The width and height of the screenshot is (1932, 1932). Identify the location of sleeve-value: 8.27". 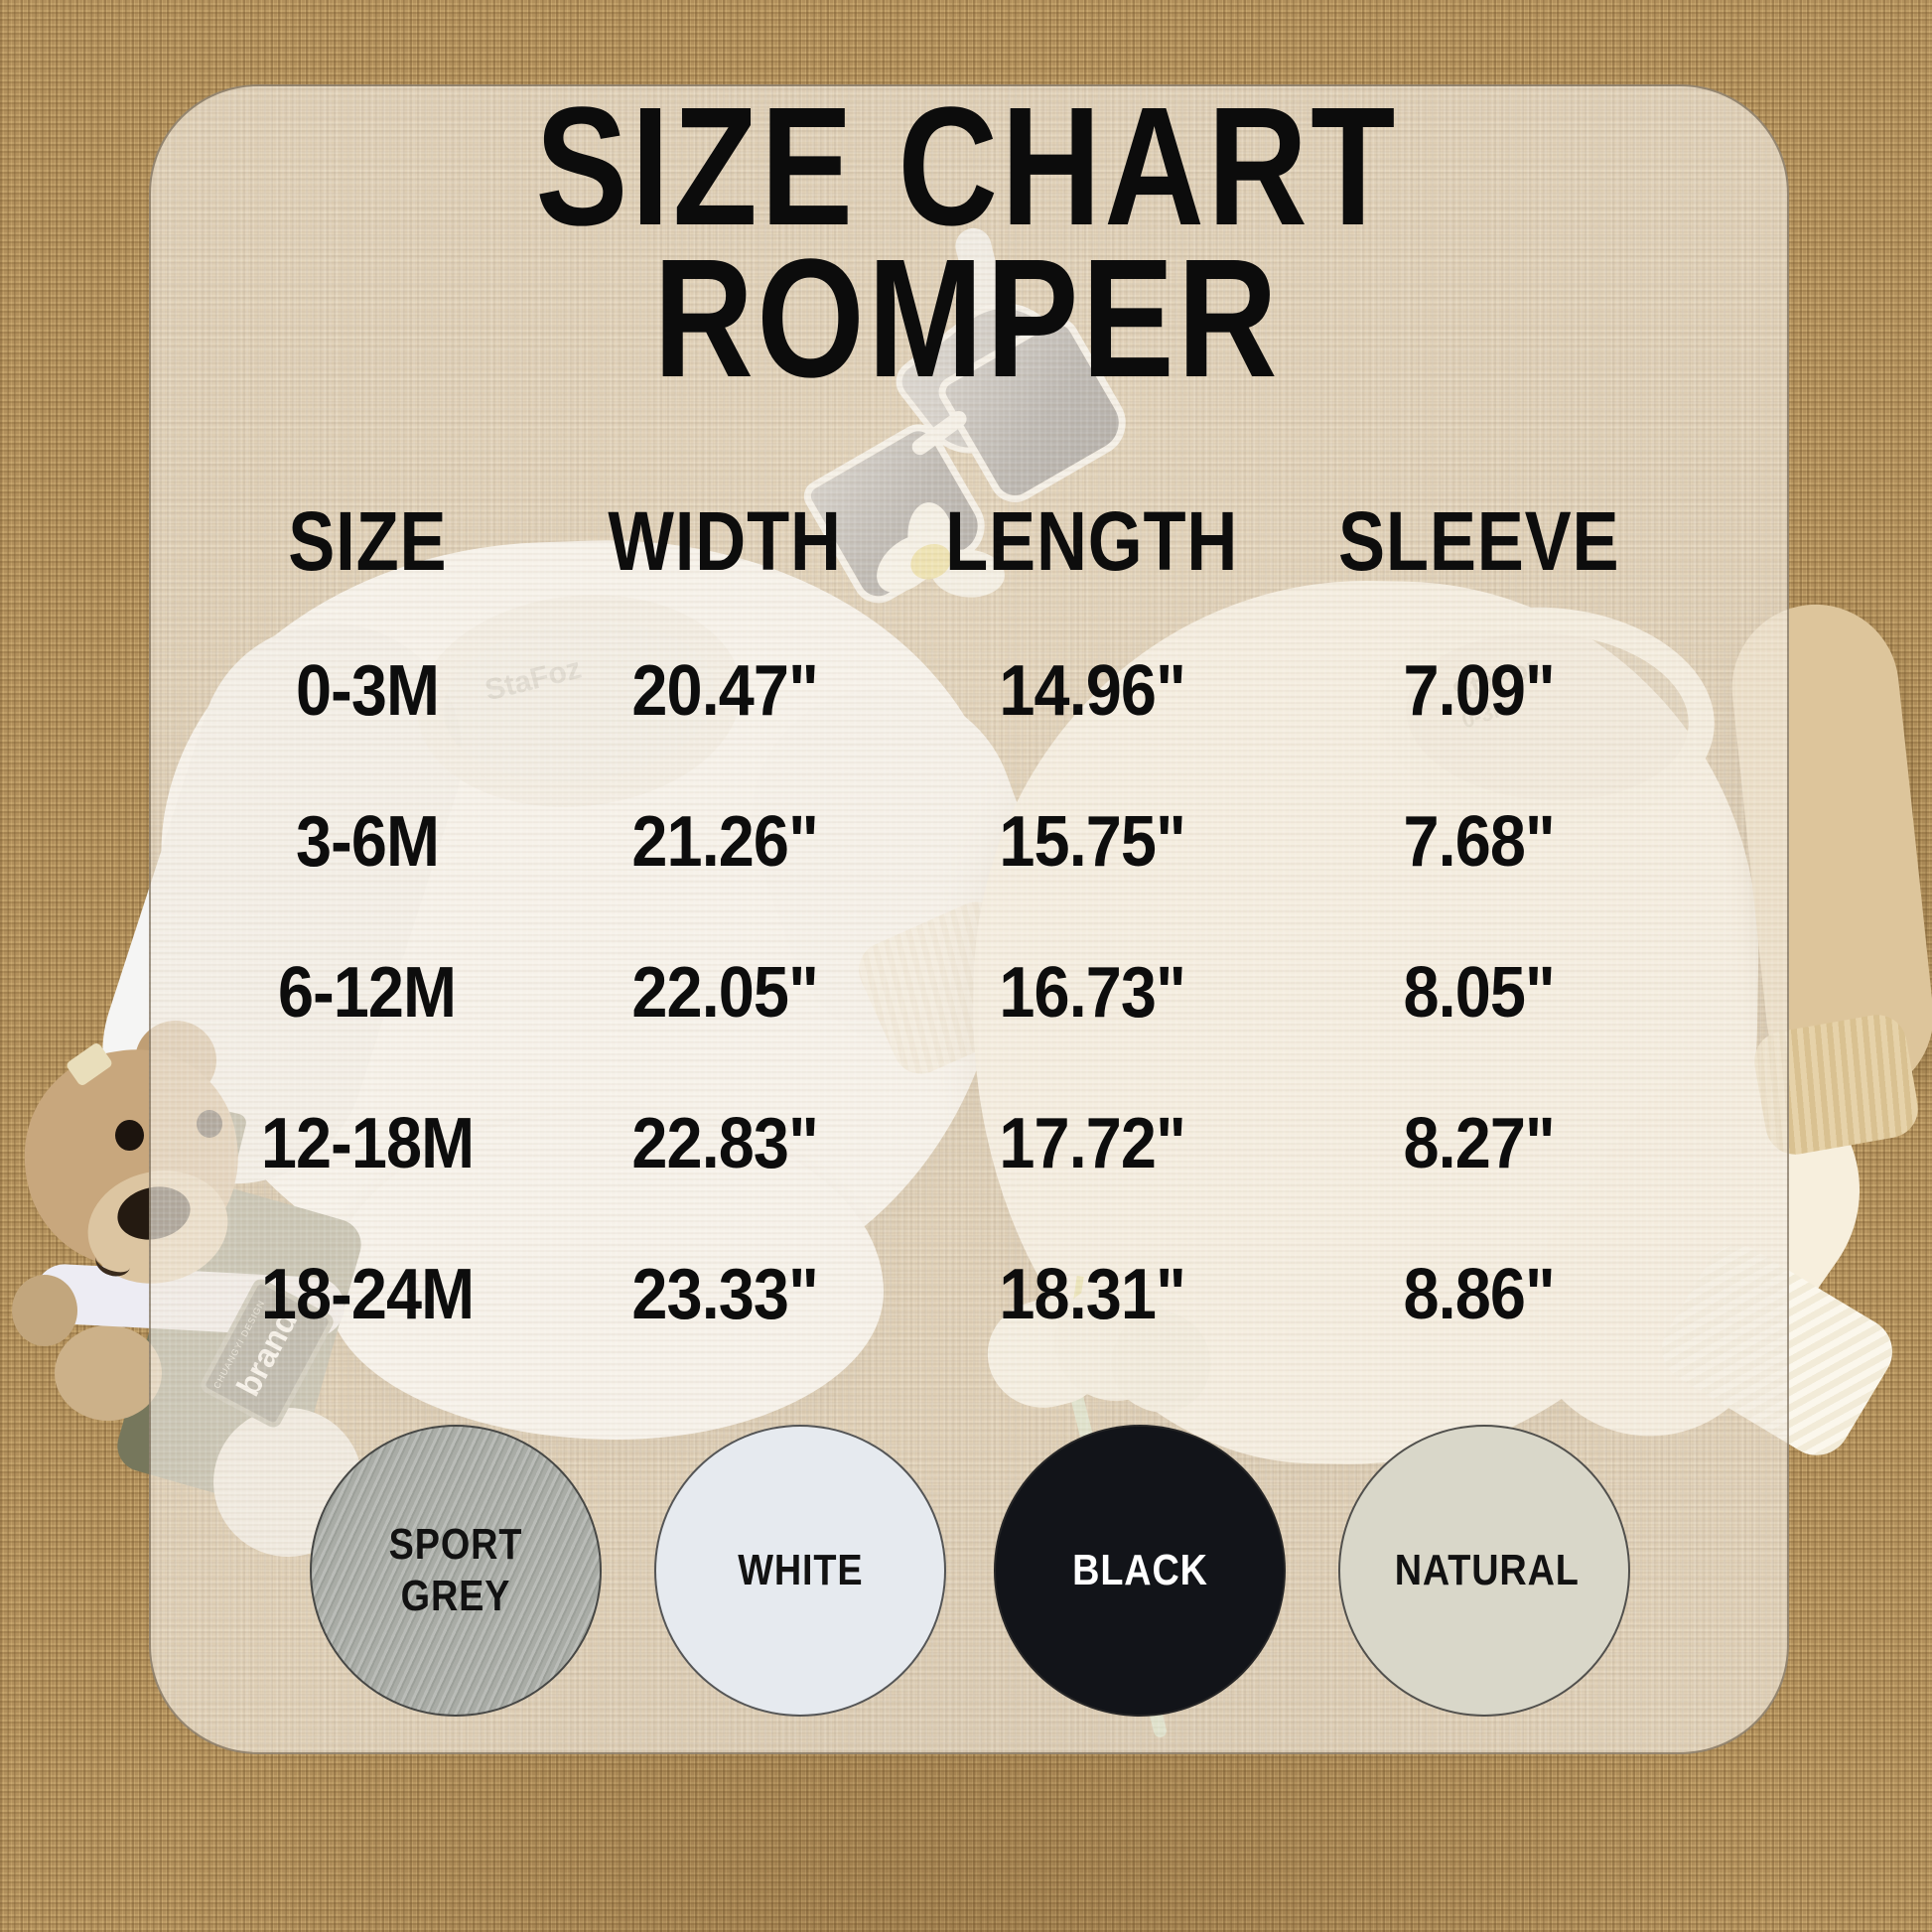
(1480, 1143).